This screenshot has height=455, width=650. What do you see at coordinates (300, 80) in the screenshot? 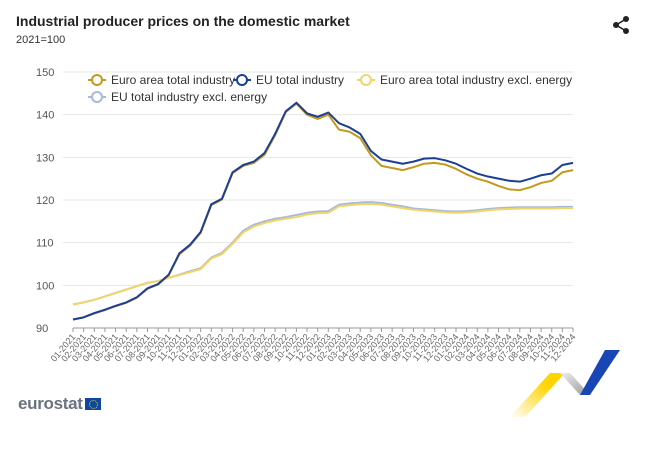
I see `legend-label: EU total industry` at bounding box center [300, 80].